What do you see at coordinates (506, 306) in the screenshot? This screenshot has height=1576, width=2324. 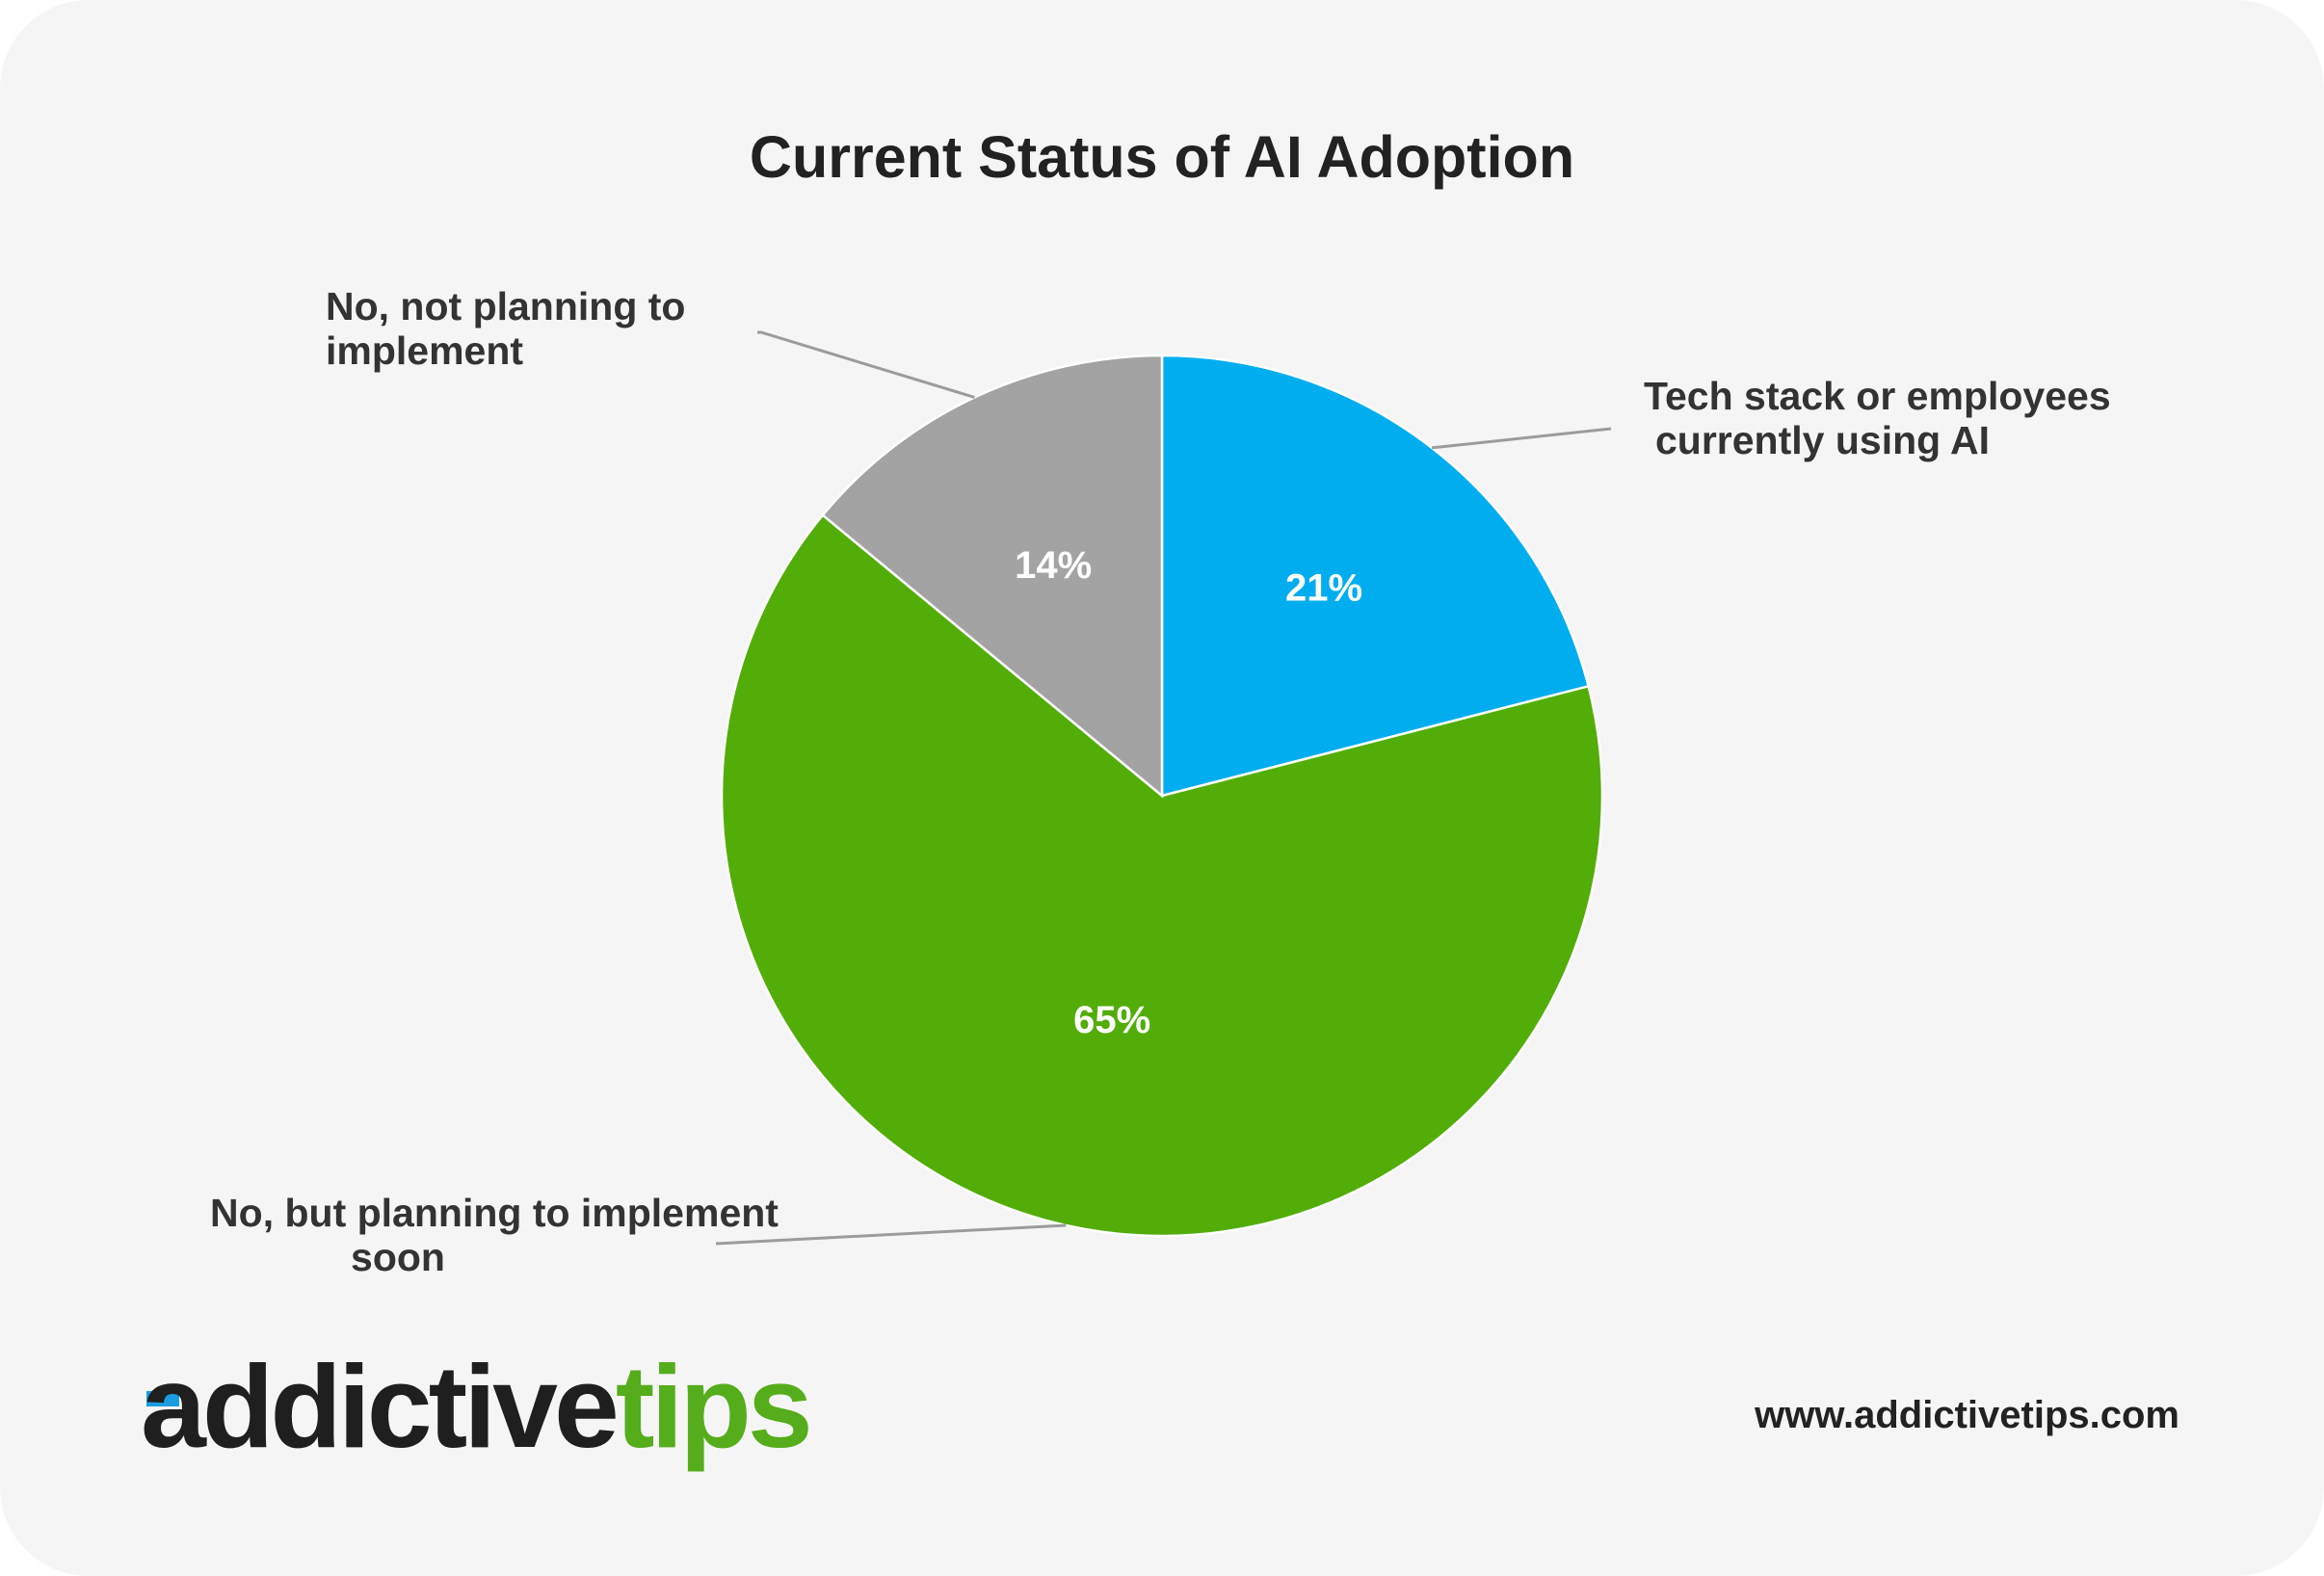 I see `slice-label-line: No, not planning to` at bounding box center [506, 306].